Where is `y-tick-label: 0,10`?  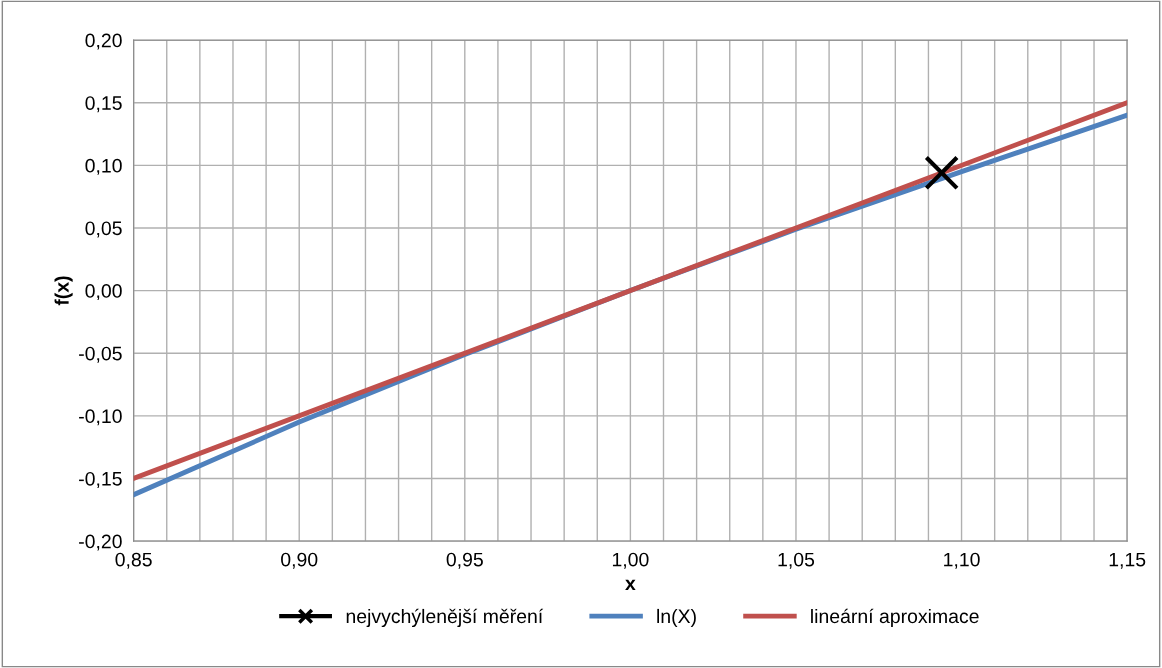
y-tick-label: 0,10 is located at coordinates (103, 166).